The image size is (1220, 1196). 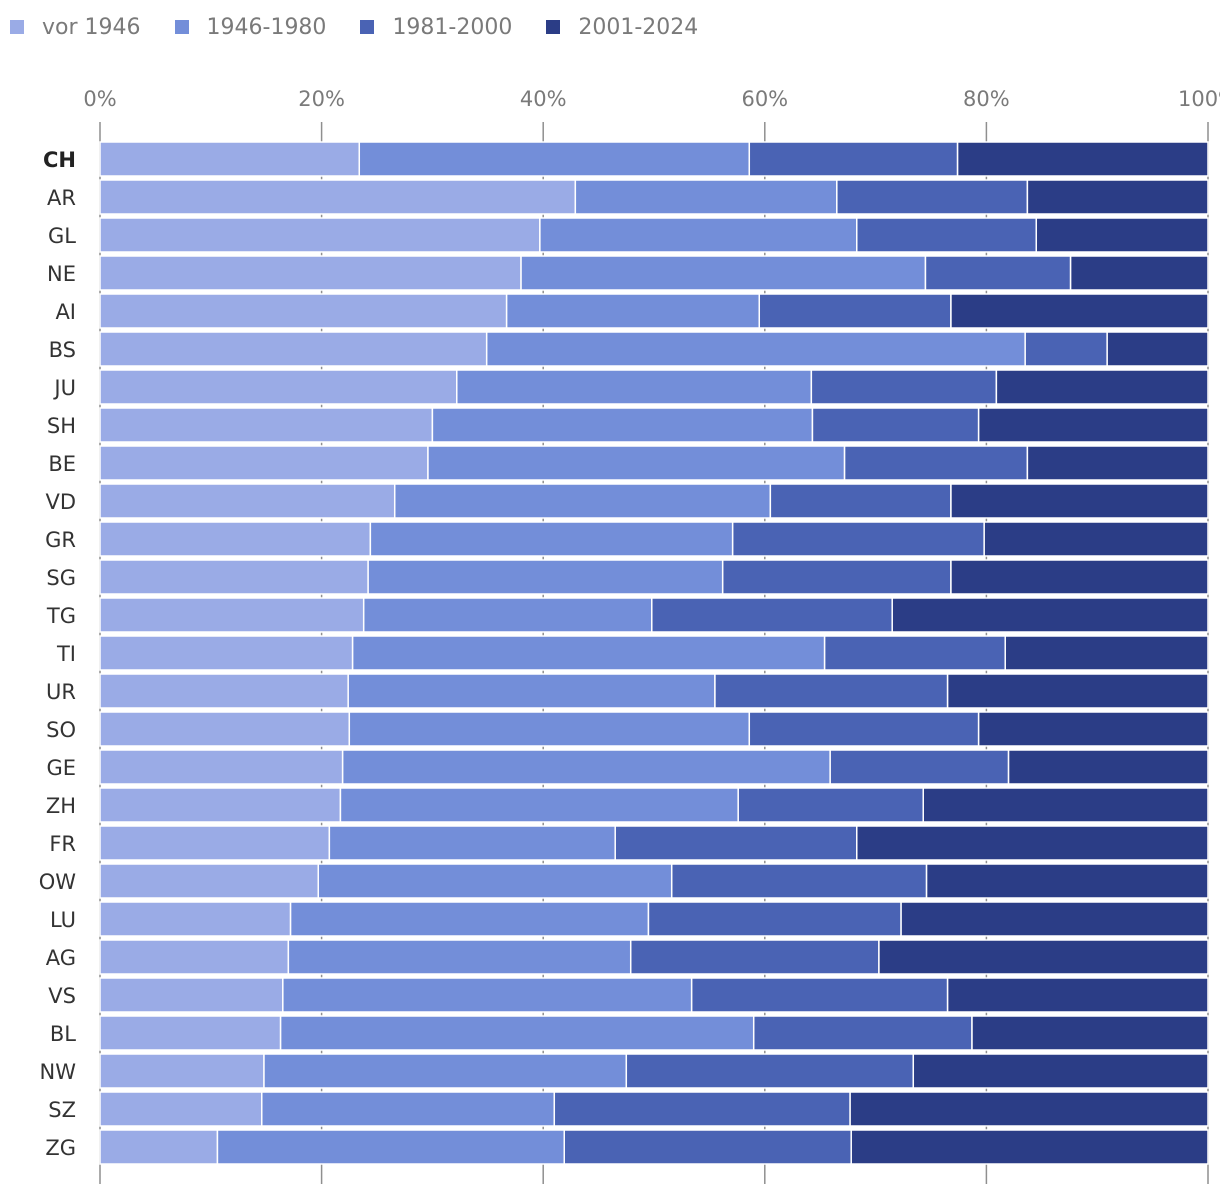 I want to click on bar-segment: AR – 2001-2024: 16.3%, so click(x=1117, y=197).